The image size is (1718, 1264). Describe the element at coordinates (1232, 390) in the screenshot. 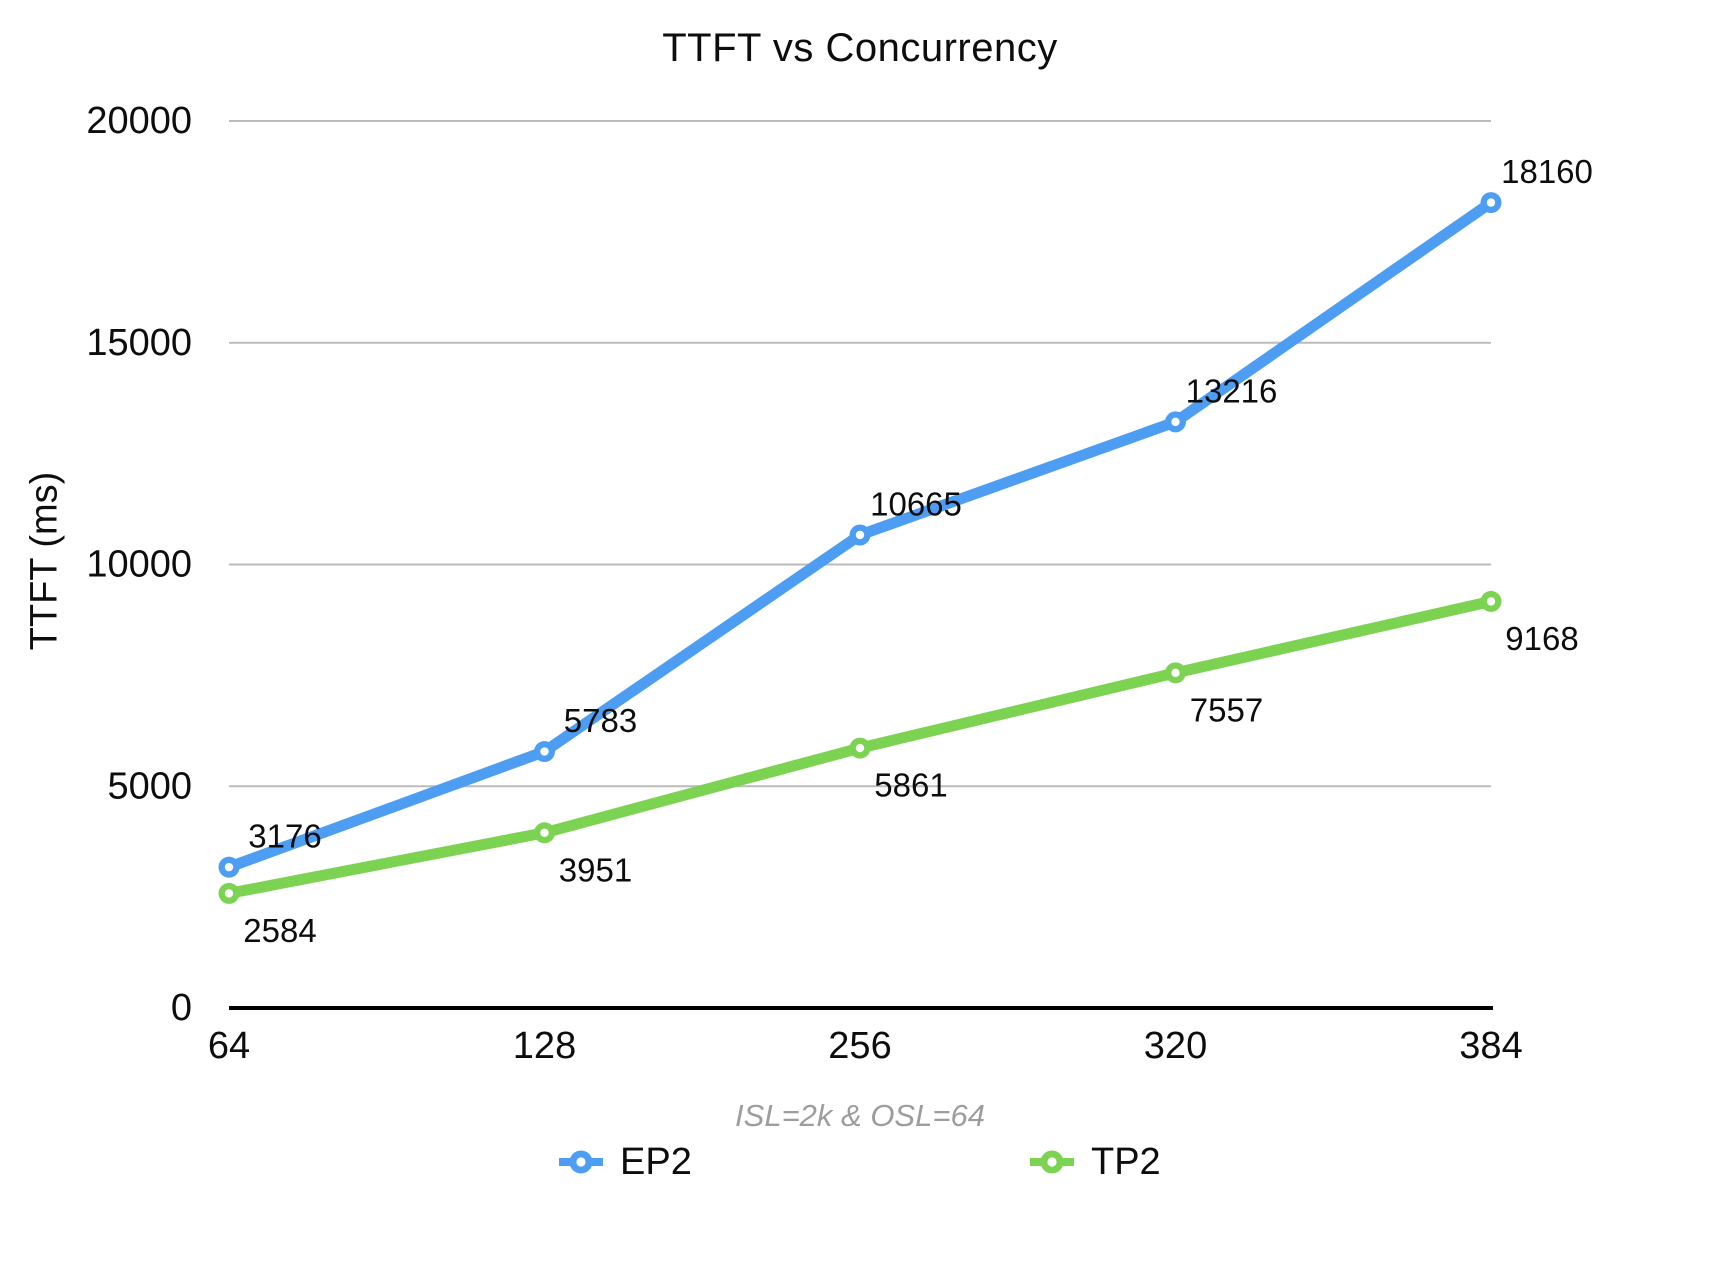

I see `data-label-ep2: 13216` at that location.